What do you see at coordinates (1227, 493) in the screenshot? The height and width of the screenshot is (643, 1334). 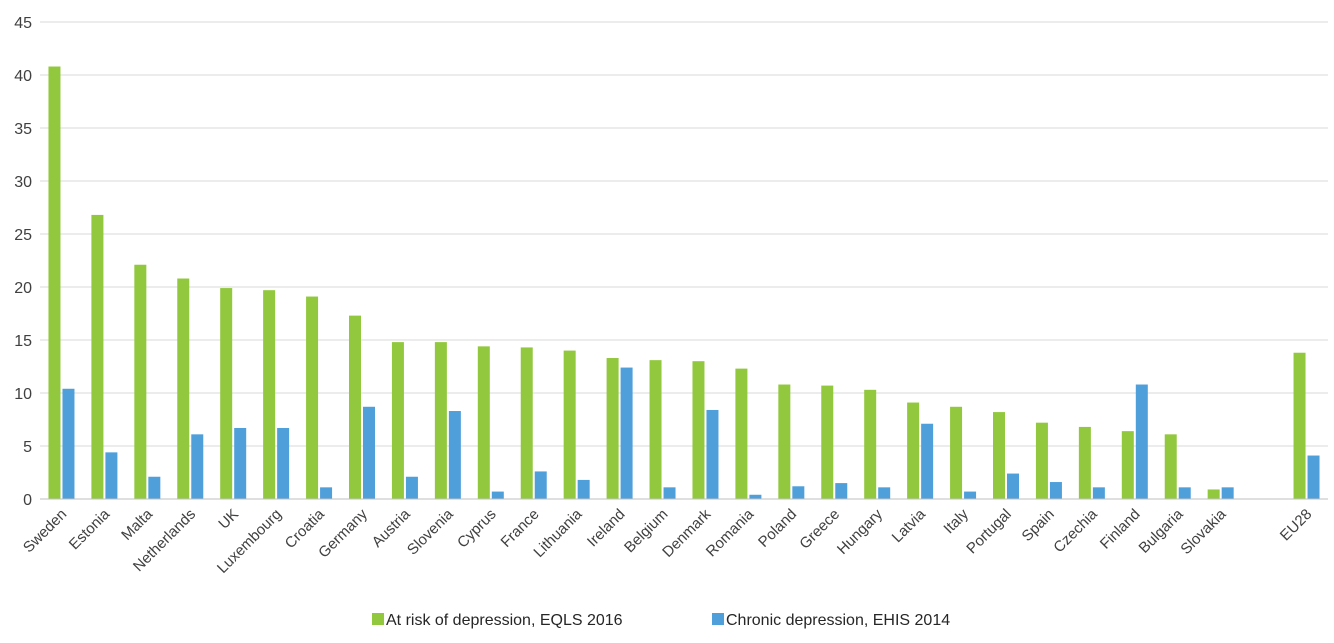 I see `bar-chronic-slovakia` at bounding box center [1227, 493].